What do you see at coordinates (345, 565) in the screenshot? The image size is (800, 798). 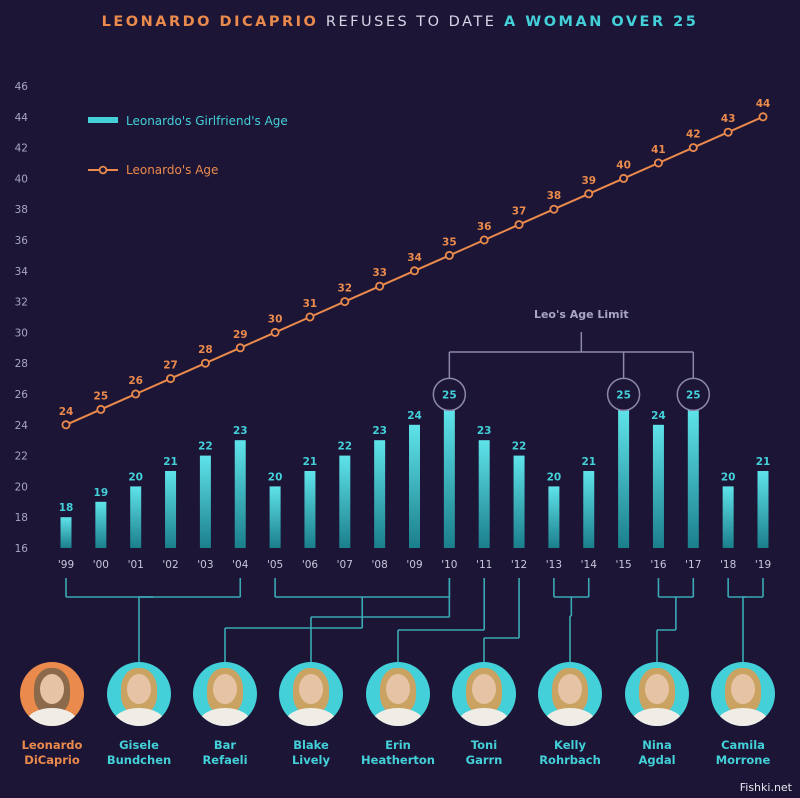 I see `x-tick-label: '07` at bounding box center [345, 565].